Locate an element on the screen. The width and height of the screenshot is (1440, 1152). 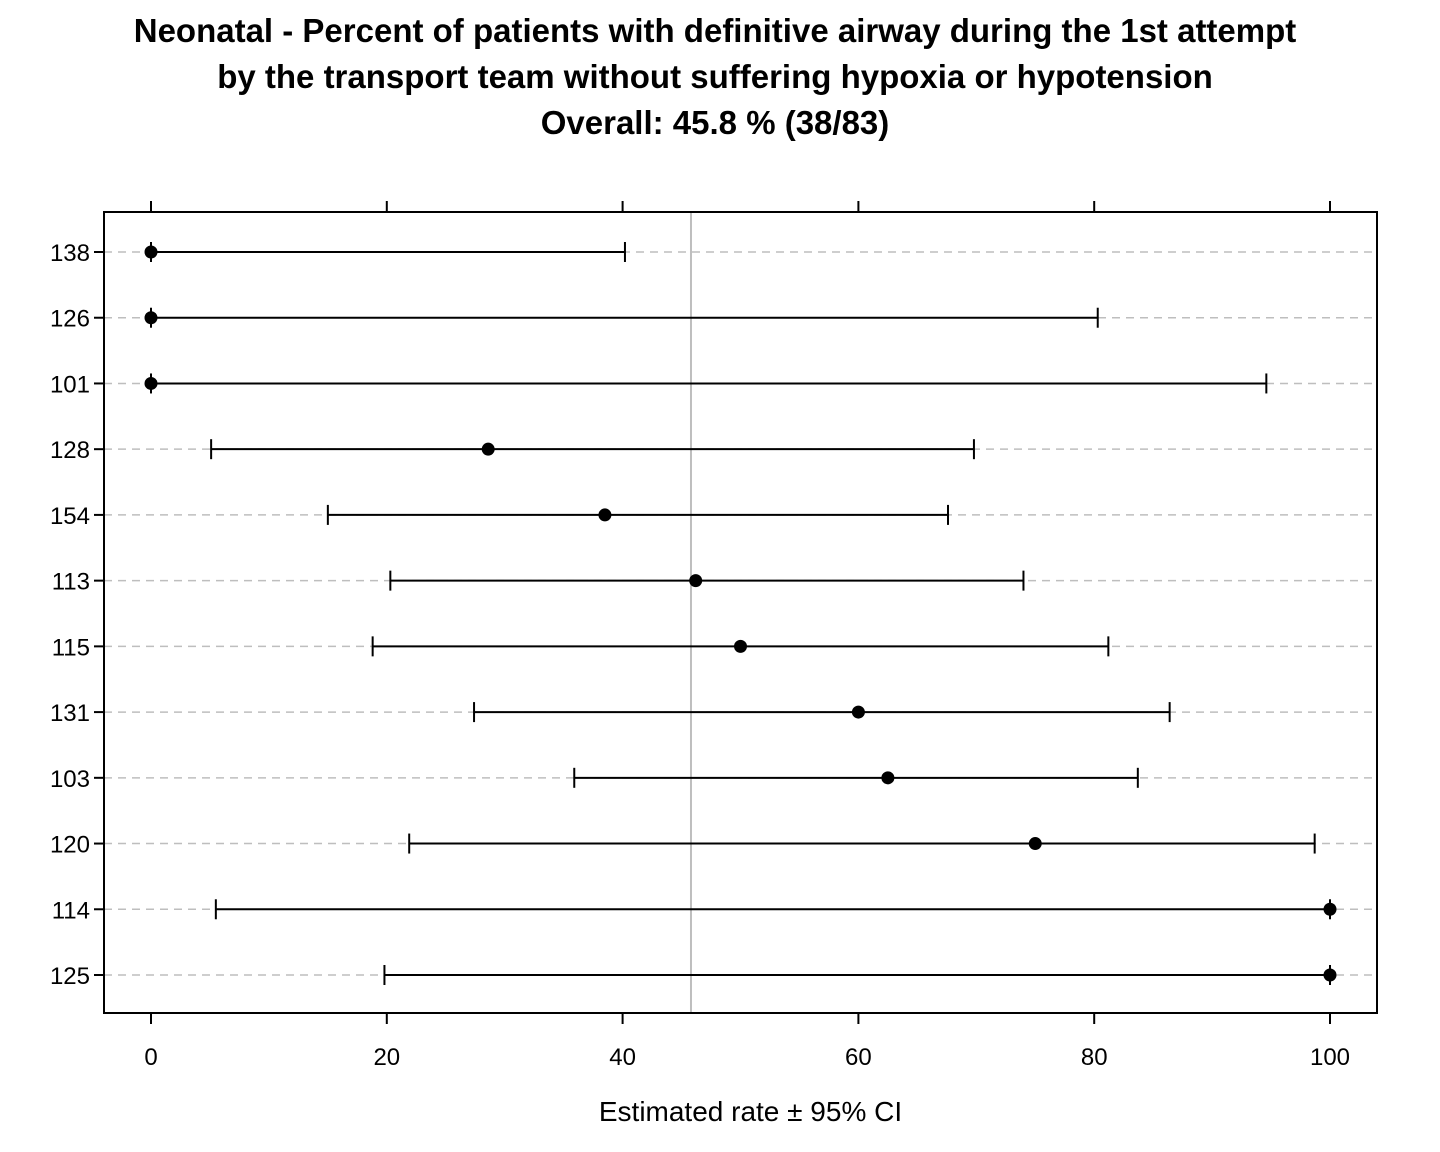
title-line-3: Overall: 45.8 % (38/83) is located at coordinates (715, 122).